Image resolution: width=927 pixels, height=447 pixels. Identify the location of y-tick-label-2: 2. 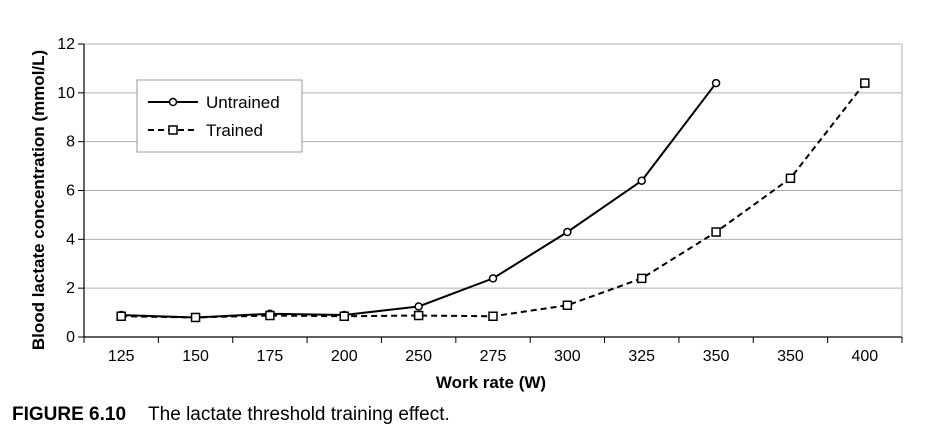
(70, 288).